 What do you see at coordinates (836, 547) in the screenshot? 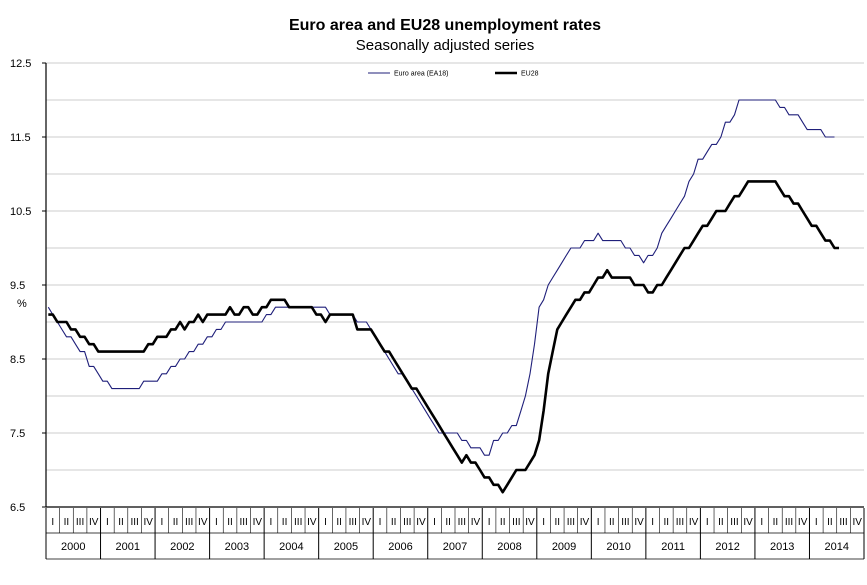
I see `year-label: 2014` at bounding box center [836, 547].